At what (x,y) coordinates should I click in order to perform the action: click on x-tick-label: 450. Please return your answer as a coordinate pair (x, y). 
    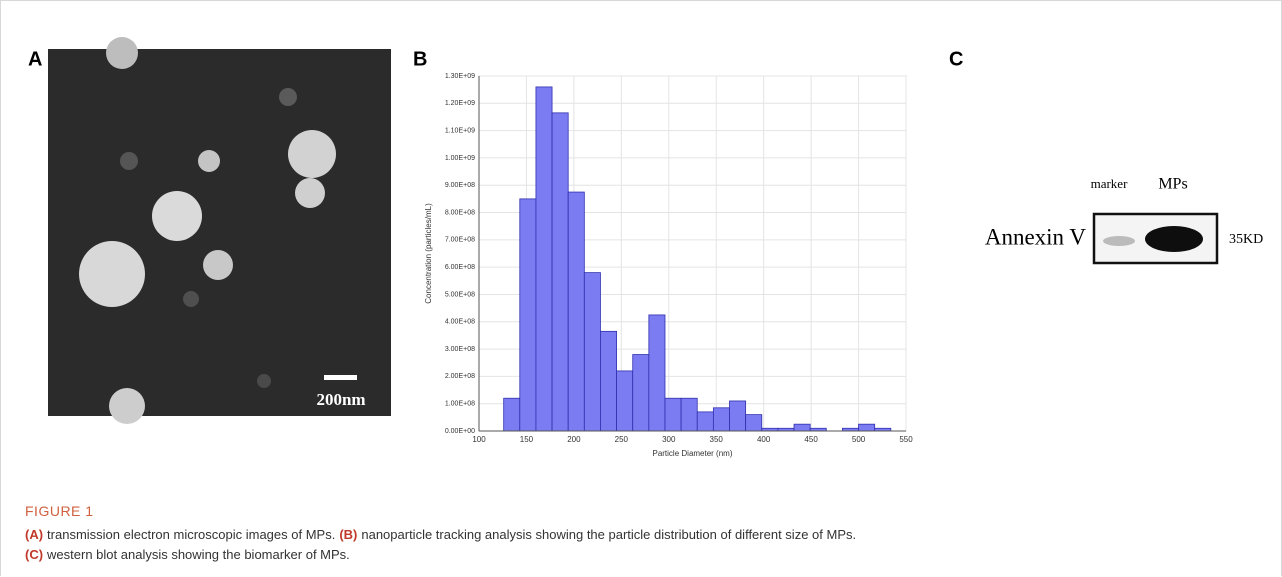
    Looking at the image, I should click on (811, 439).